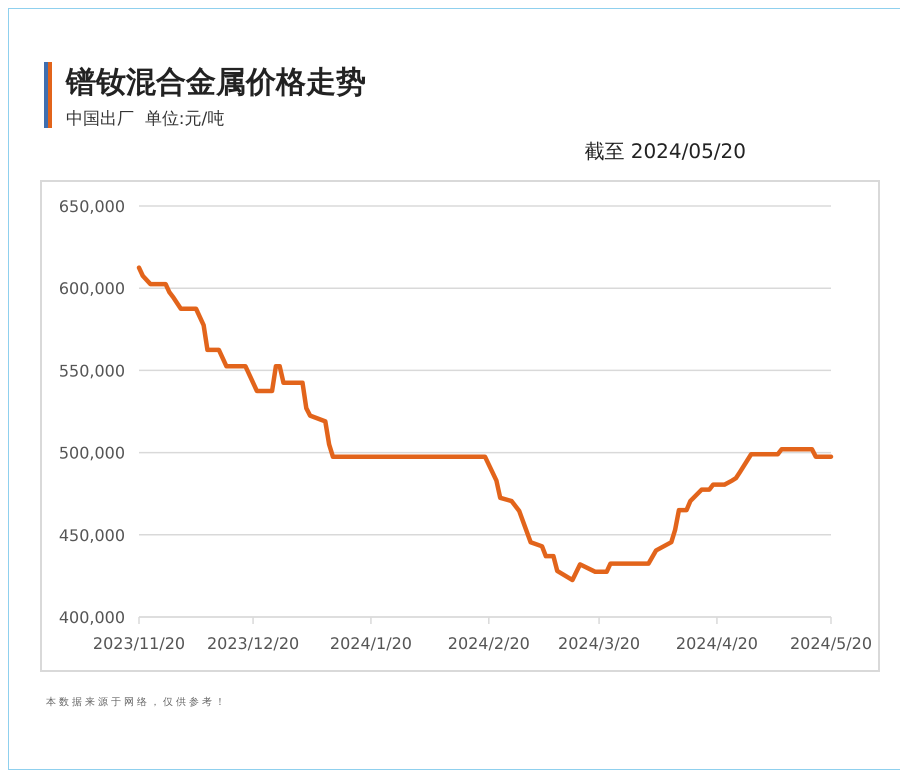 The height and width of the screenshot is (770, 900). Describe the element at coordinates (139, 643) in the screenshot. I see `x-tick-label: 2023/11/20` at that location.